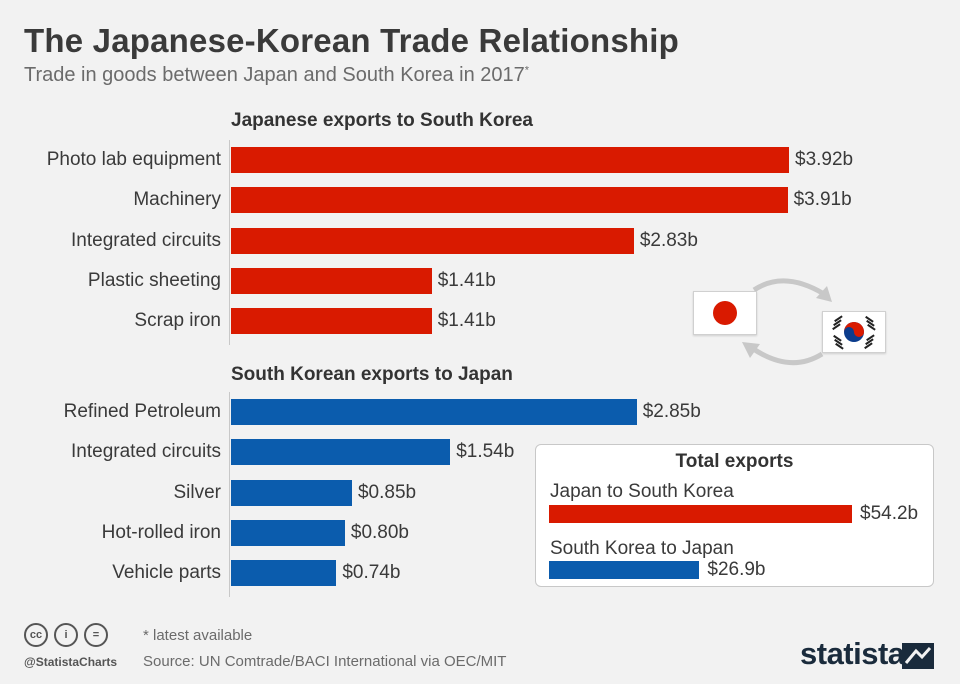  I want to click on japan-export-axis-line, so click(229, 243).